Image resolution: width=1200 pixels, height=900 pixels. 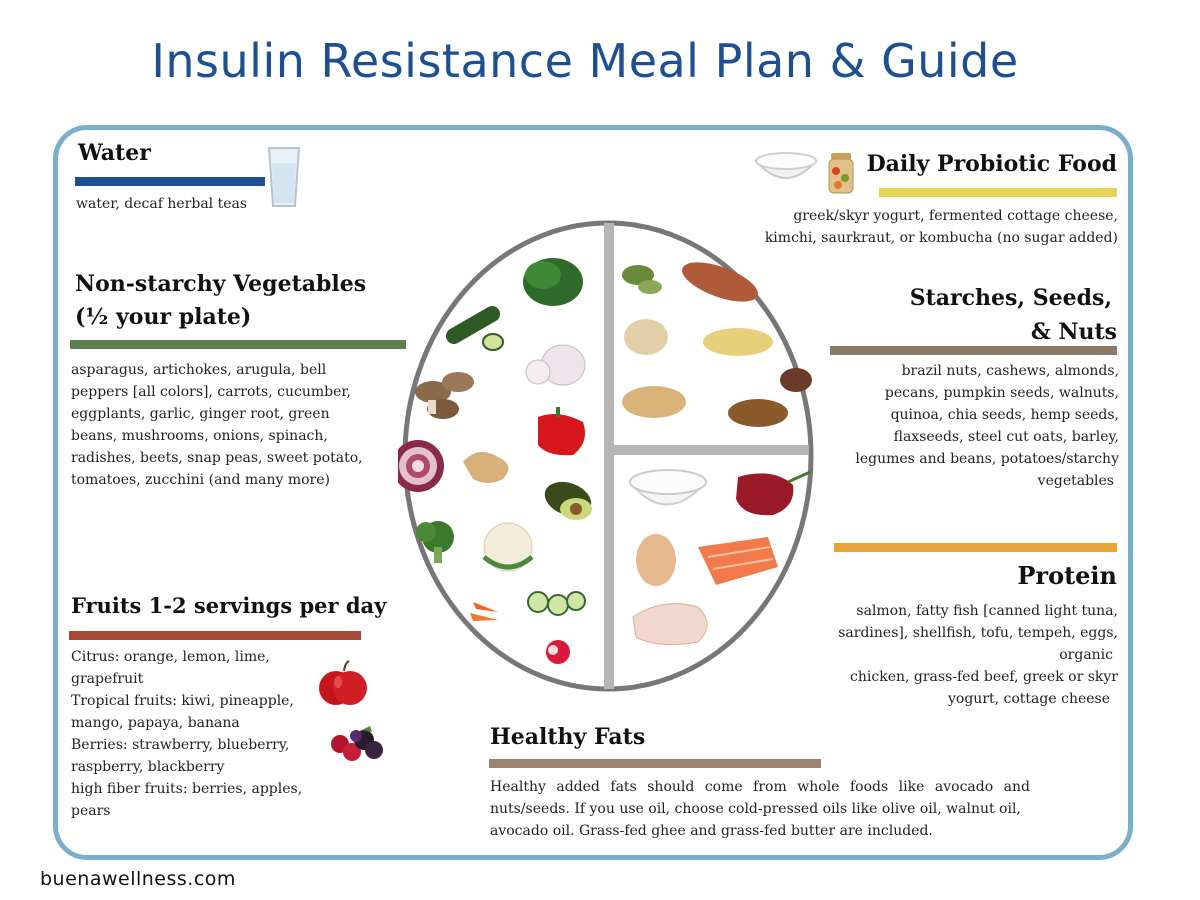 I want to click on apple-icon, so click(x=343, y=682).